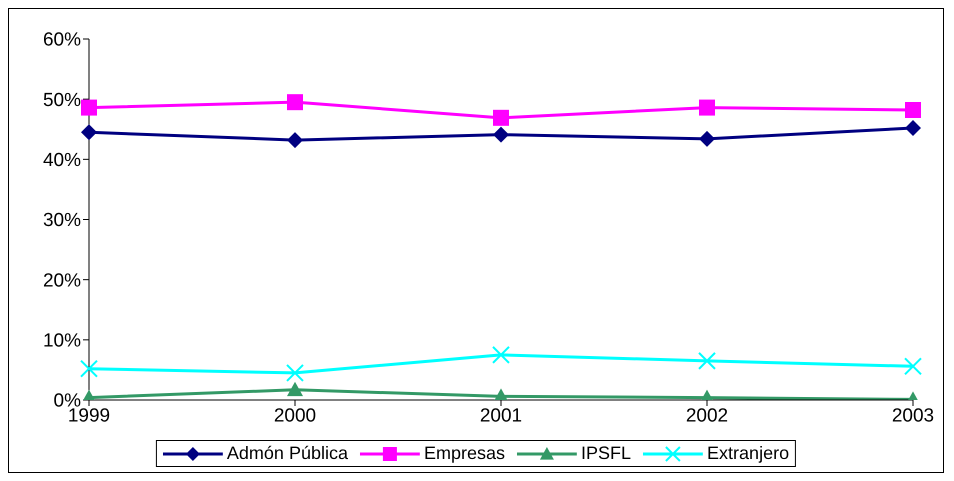 Image resolution: width=954 pixels, height=481 pixels. What do you see at coordinates (62, 161) in the screenshot?
I see `y-tick-label: 40%` at bounding box center [62, 161].